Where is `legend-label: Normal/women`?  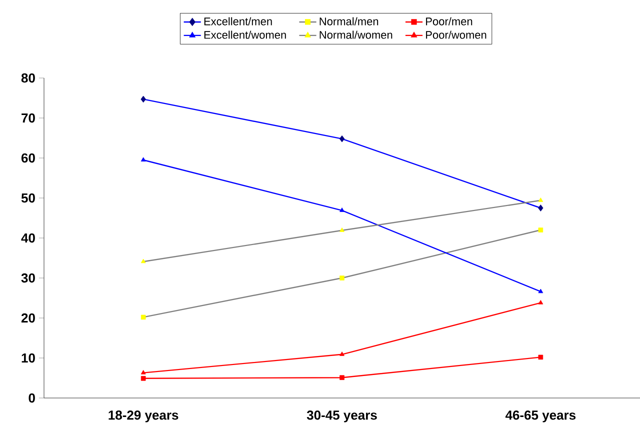 legend-label: Normal/women is located at coordinates (356, 34).